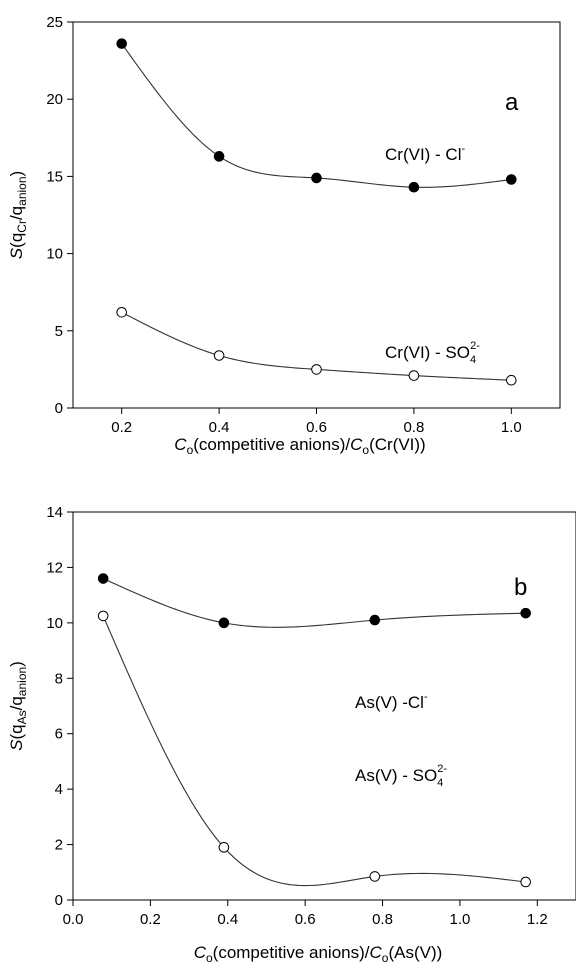 The height and width of the screenshot is (974, 576). Describe the element at coordinates (520, 587) in the screenshot. I see `panel-label: b` at that location.